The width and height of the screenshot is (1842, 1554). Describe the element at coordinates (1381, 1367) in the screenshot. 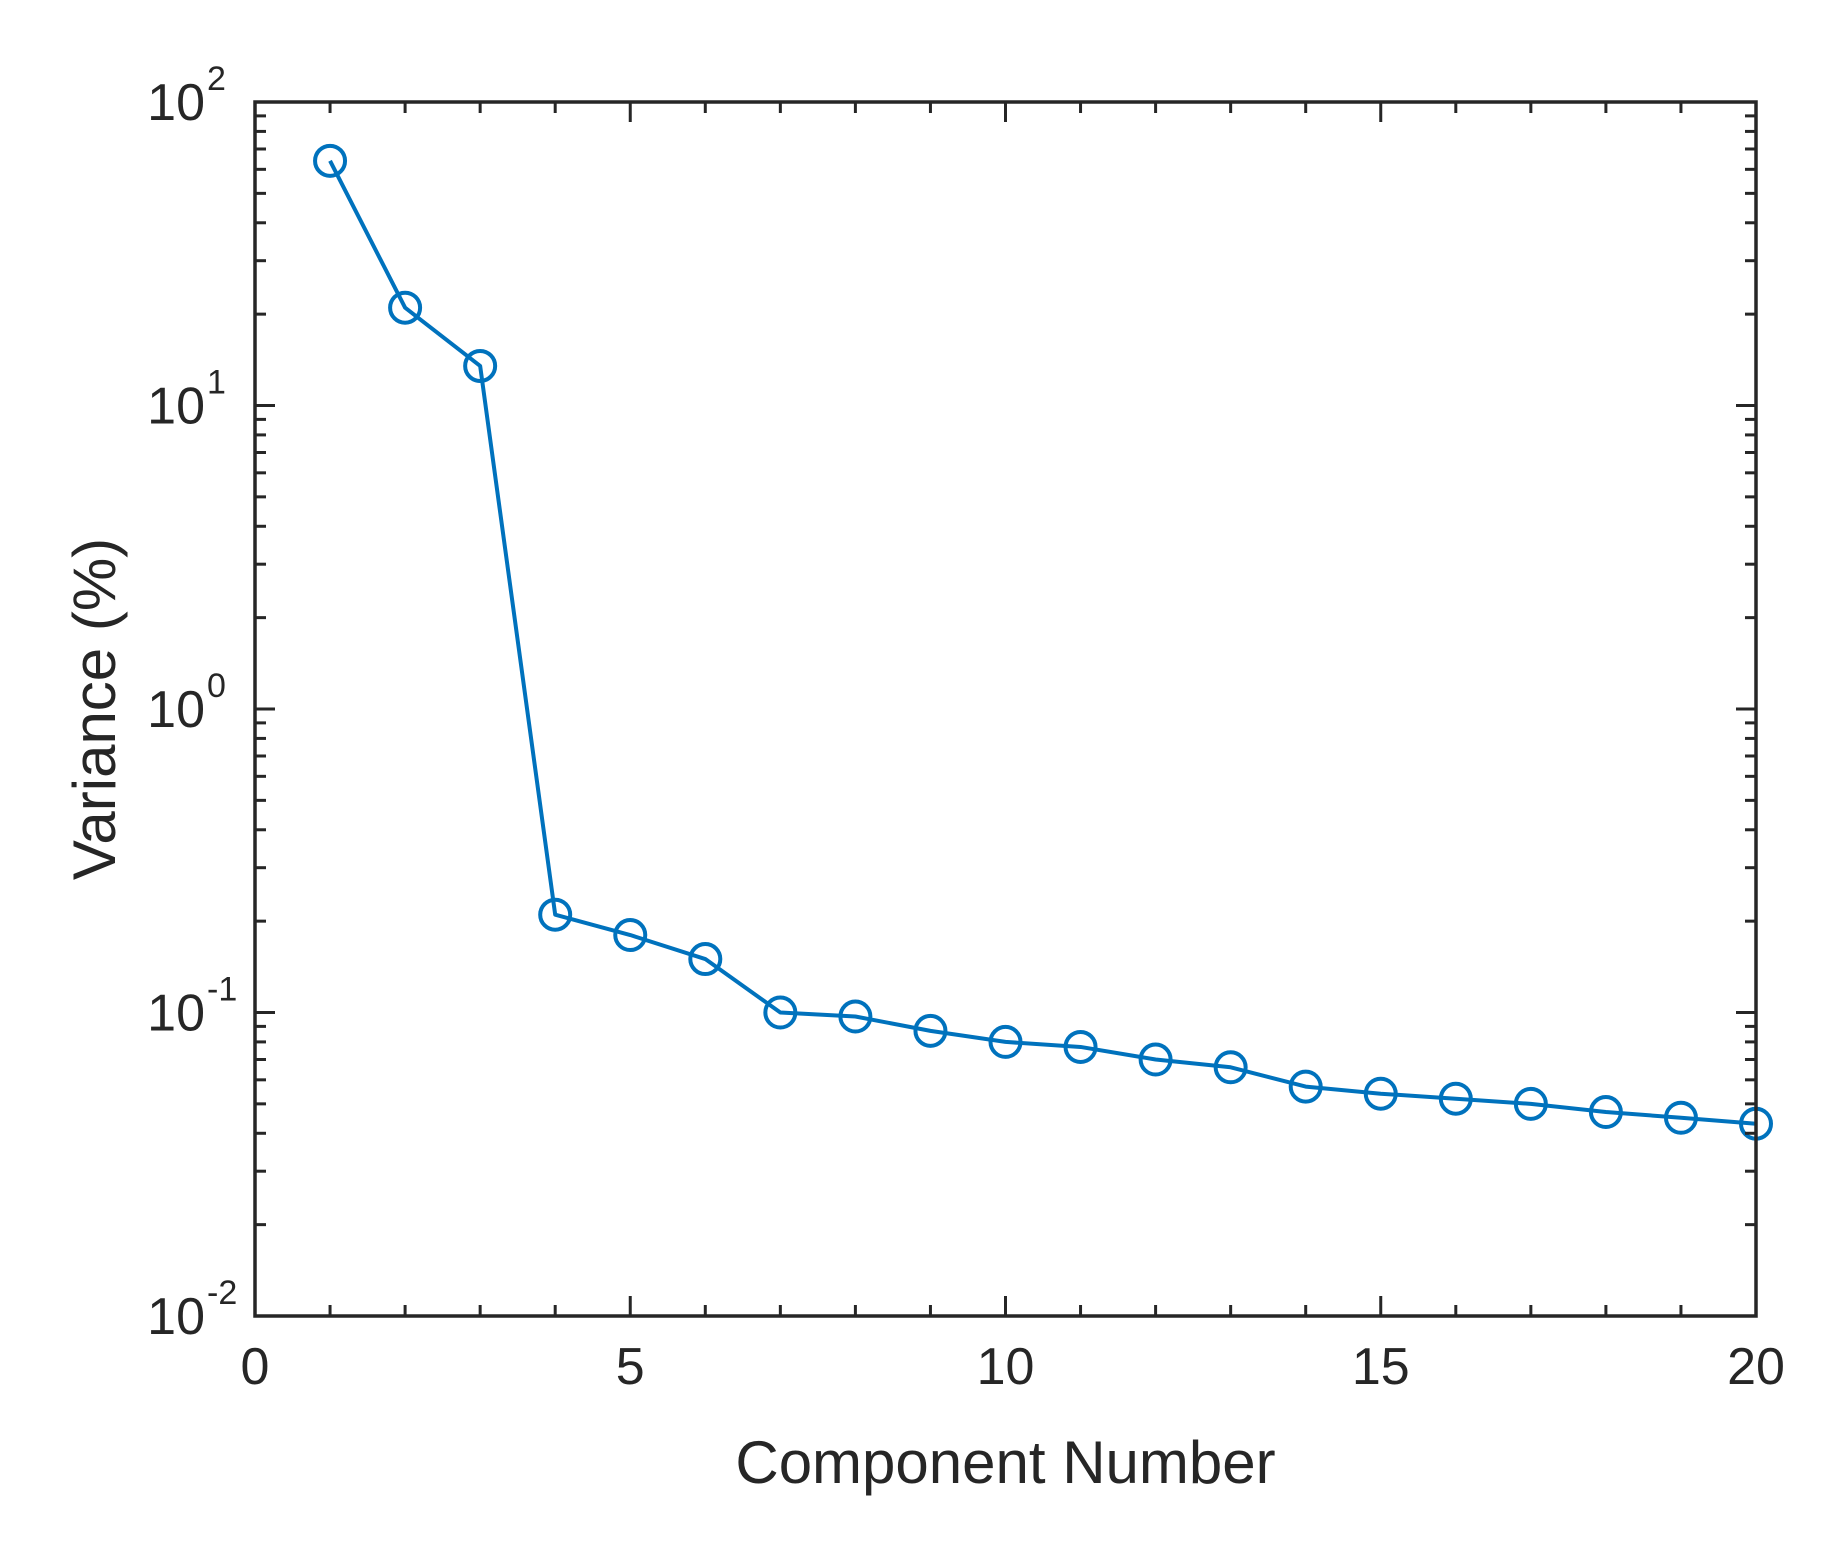

I see `x-tick-label: 15` at that location.